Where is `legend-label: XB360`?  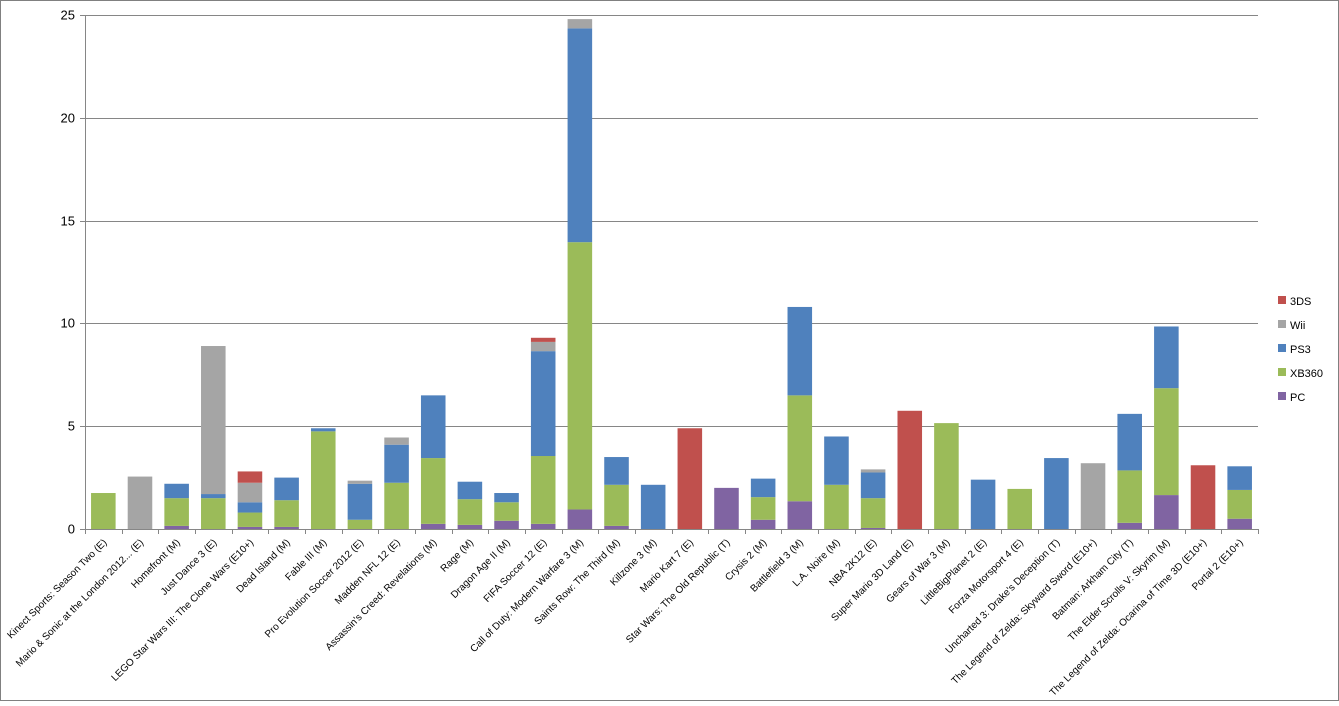
legend-label: XB360 is located at coordinates (1306, 374).